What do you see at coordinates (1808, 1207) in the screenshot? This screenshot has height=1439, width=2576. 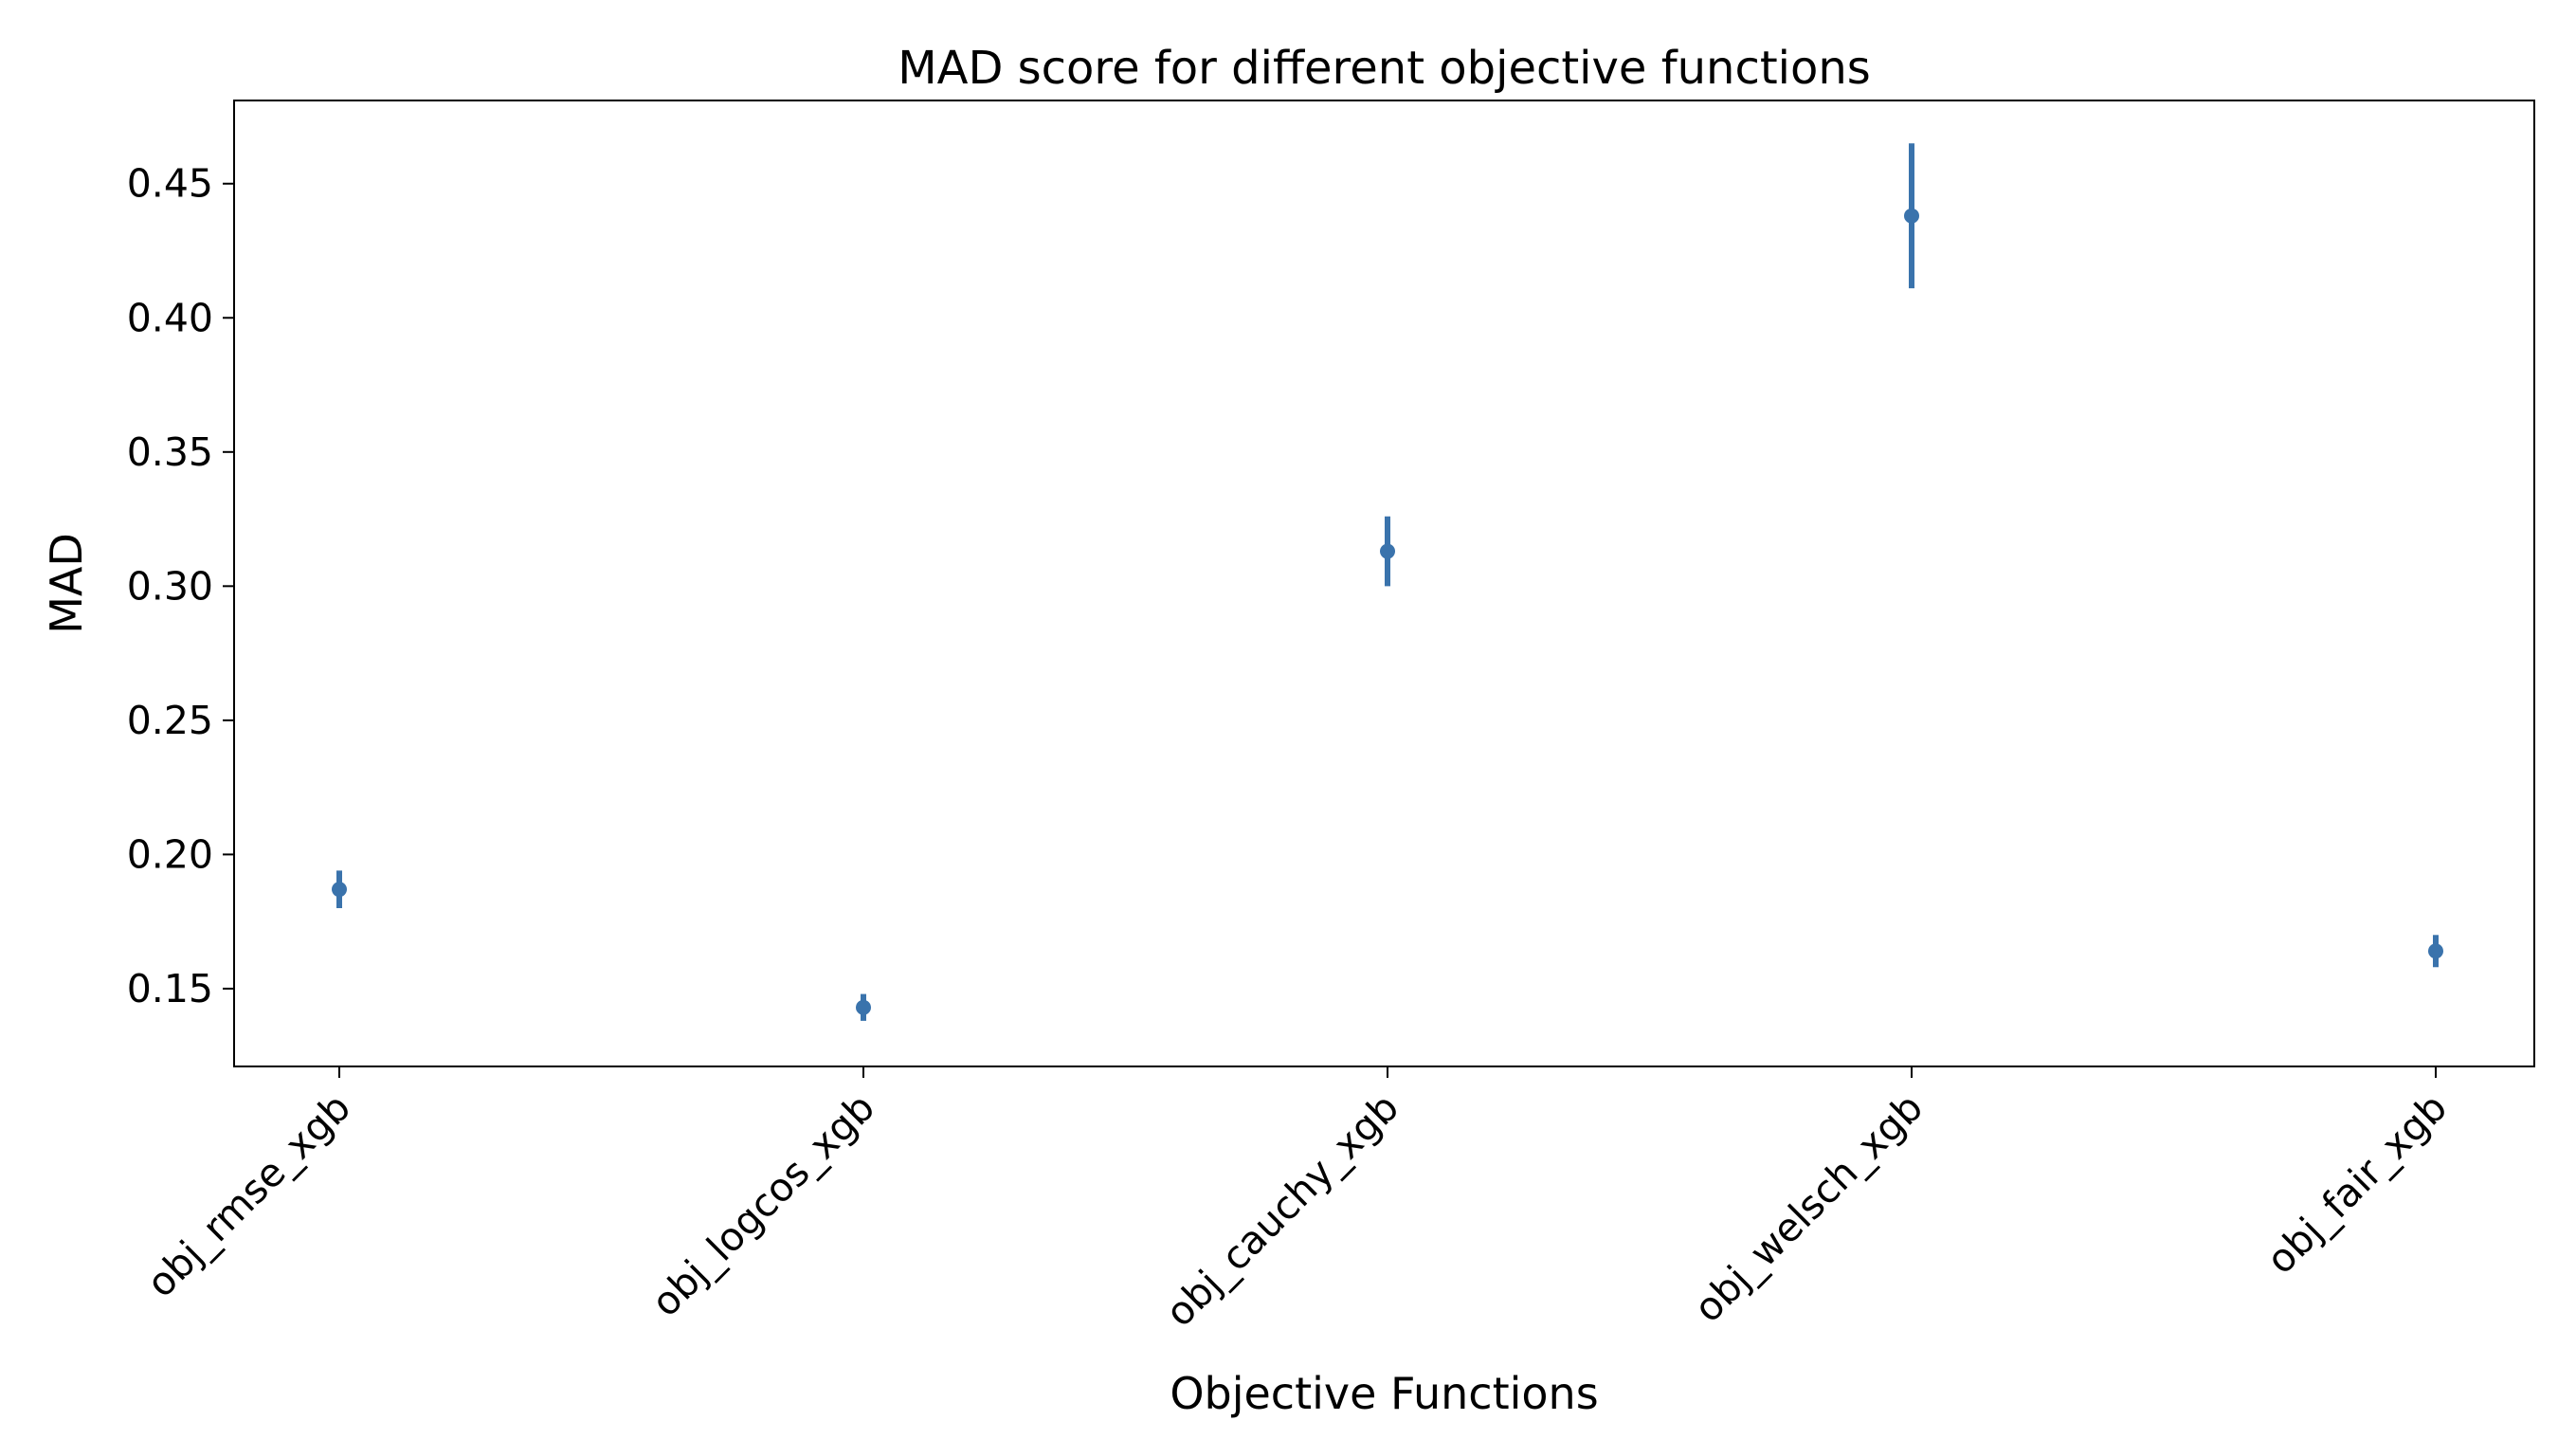 I see `x-tick-label: obj_welsch_xgb` at bounding box center [1808, 1207].